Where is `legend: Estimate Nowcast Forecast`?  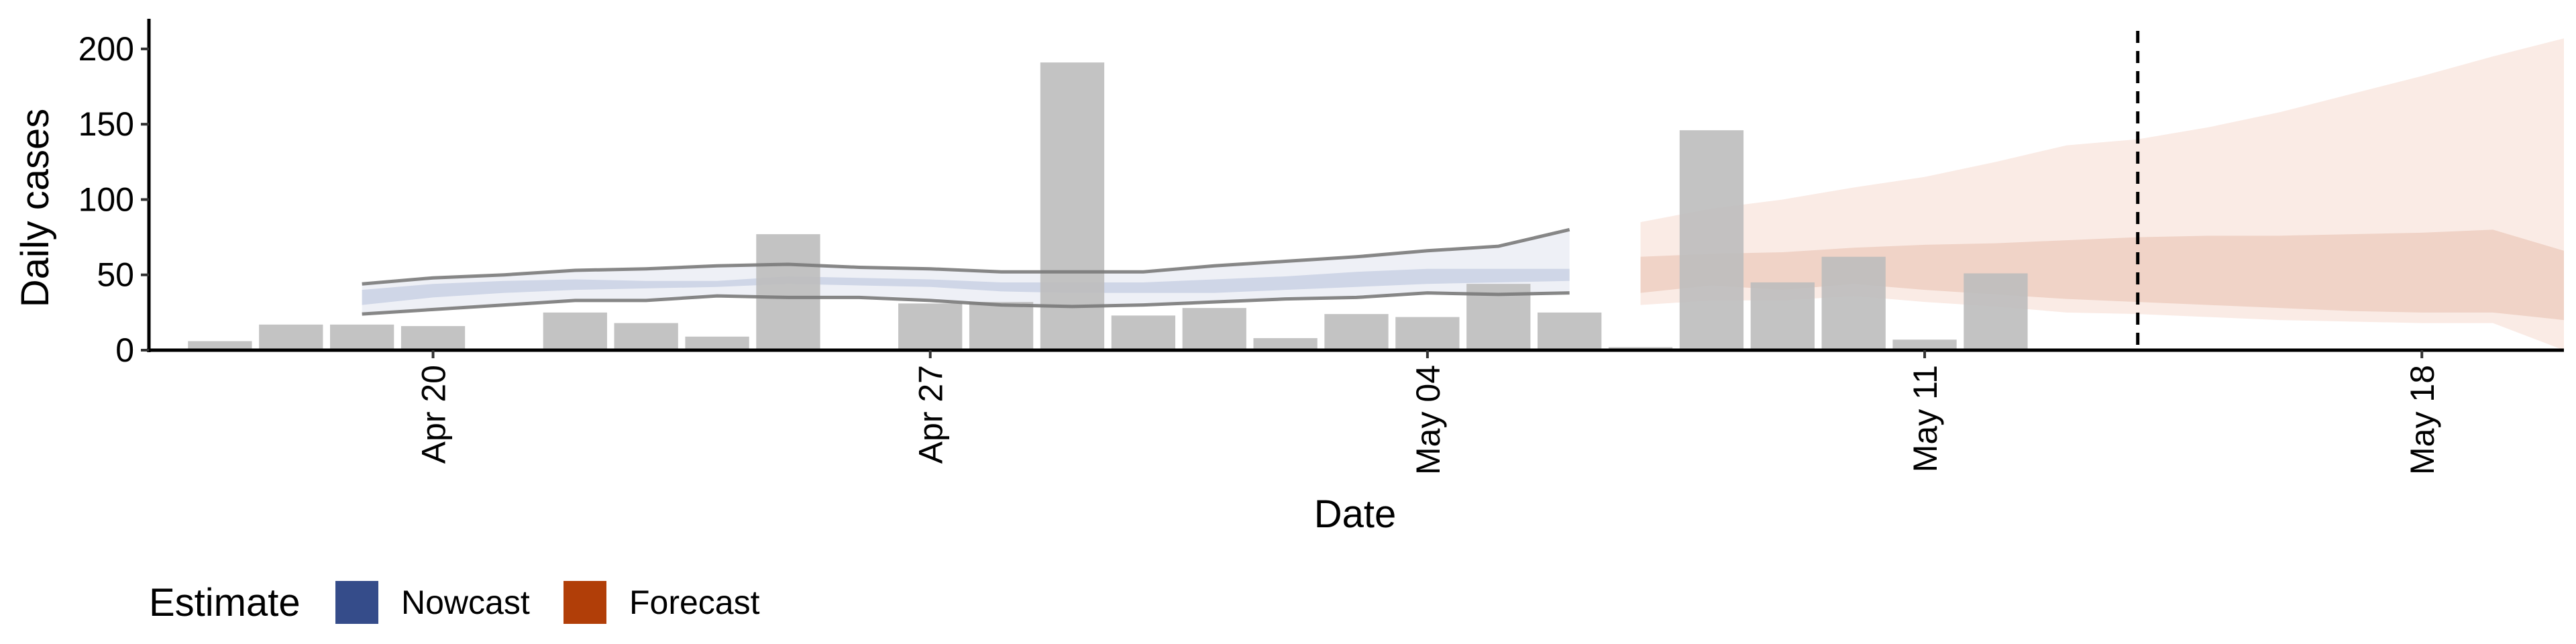 legend: Estimate Nowcast Forecast is located at coordinates (454, 603).